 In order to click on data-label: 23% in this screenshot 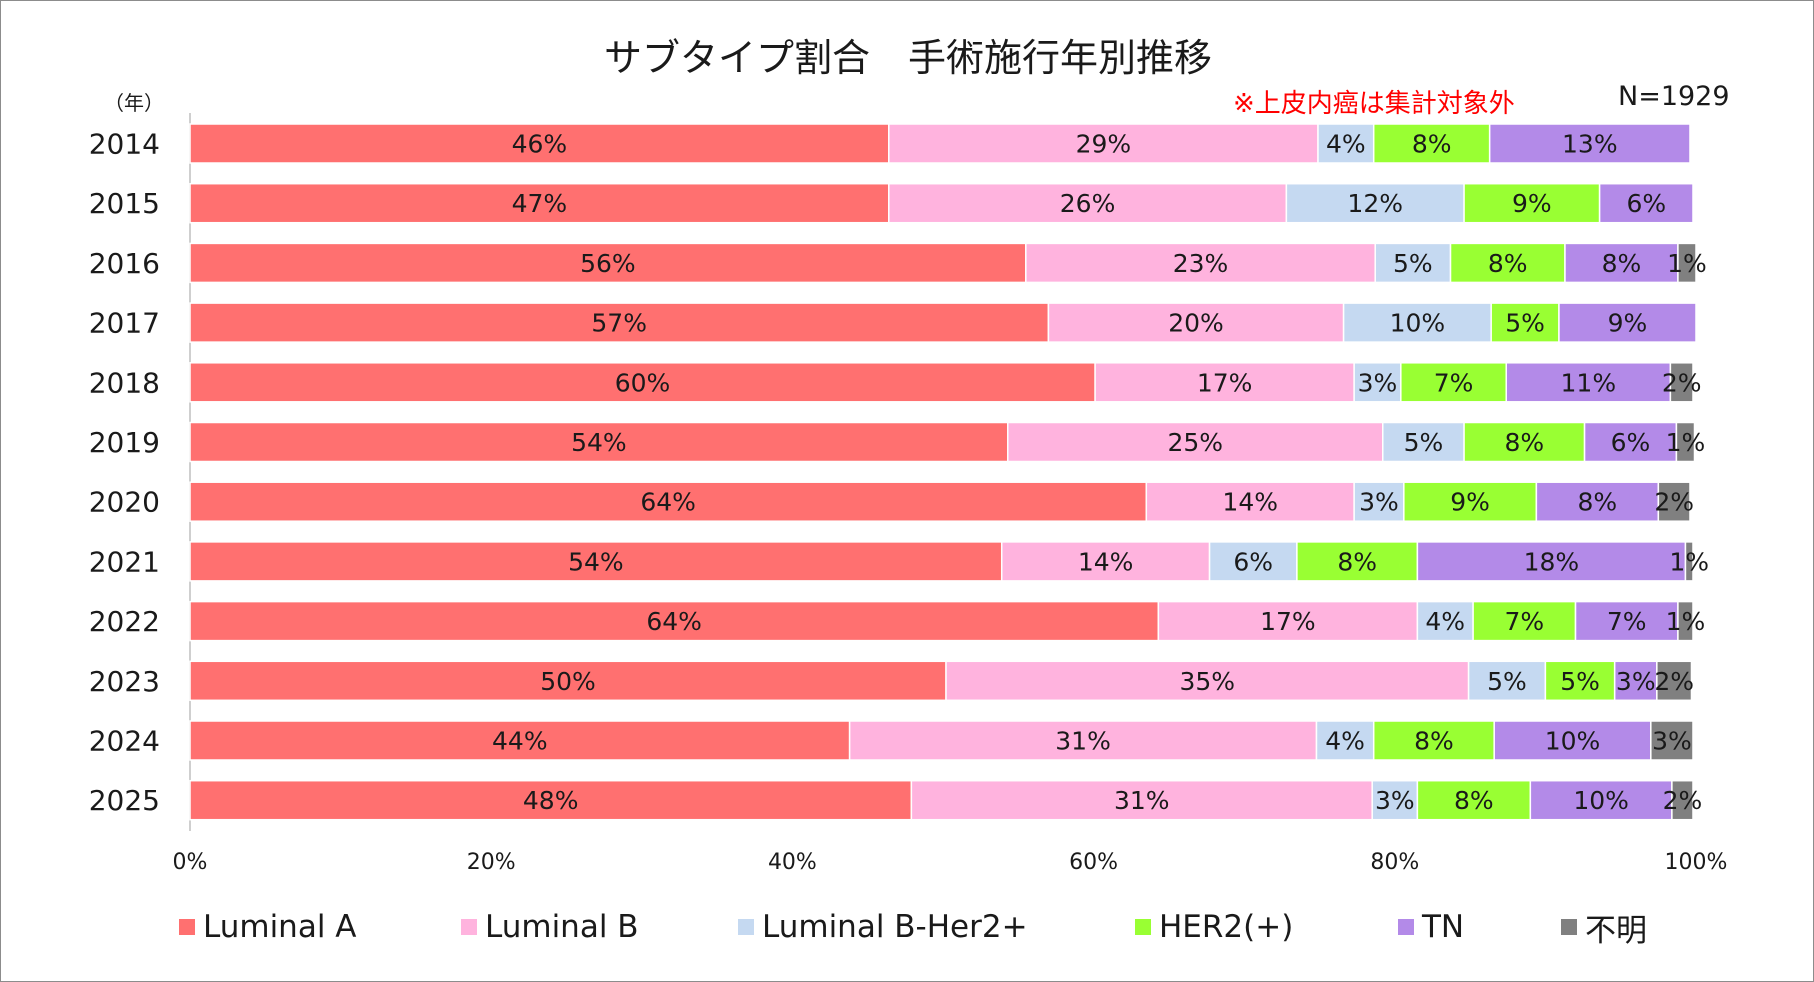, I will do `click(1201, 263)`.